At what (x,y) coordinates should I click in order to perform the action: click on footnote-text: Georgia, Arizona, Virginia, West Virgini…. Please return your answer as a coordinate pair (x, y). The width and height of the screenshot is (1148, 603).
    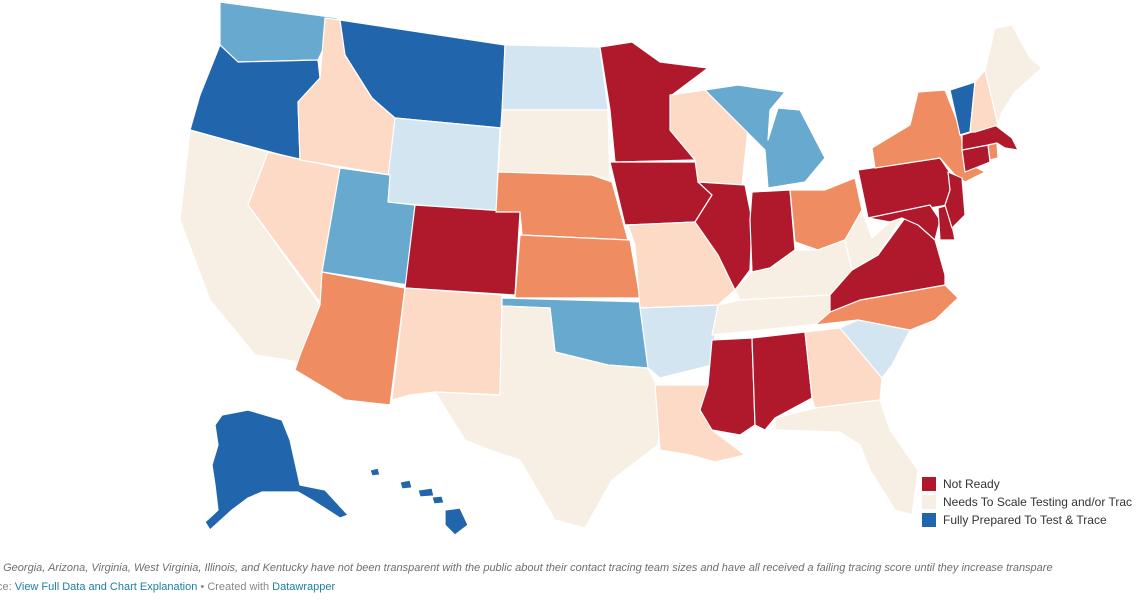
    Looking at the image, I should click on (528, 568).